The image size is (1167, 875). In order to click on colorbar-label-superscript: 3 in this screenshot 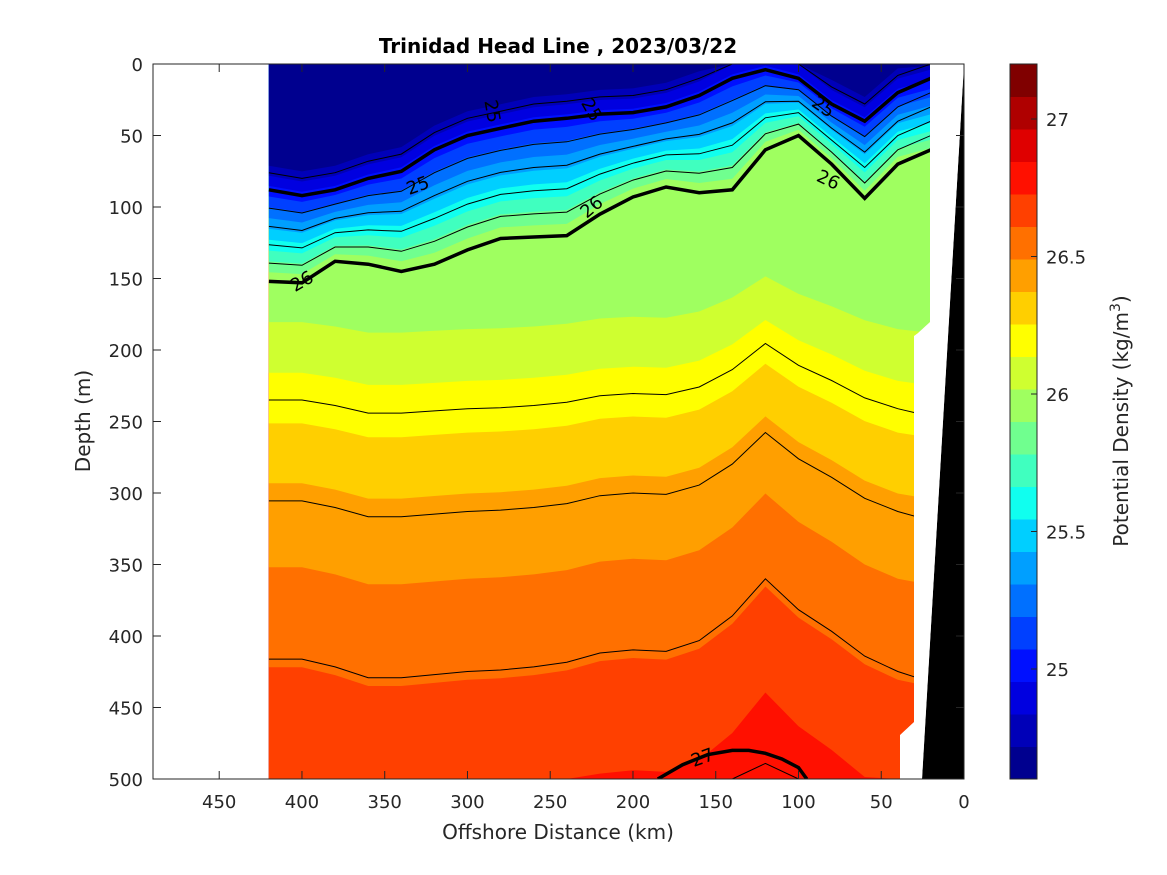, I will do `click(1116, 307)`.